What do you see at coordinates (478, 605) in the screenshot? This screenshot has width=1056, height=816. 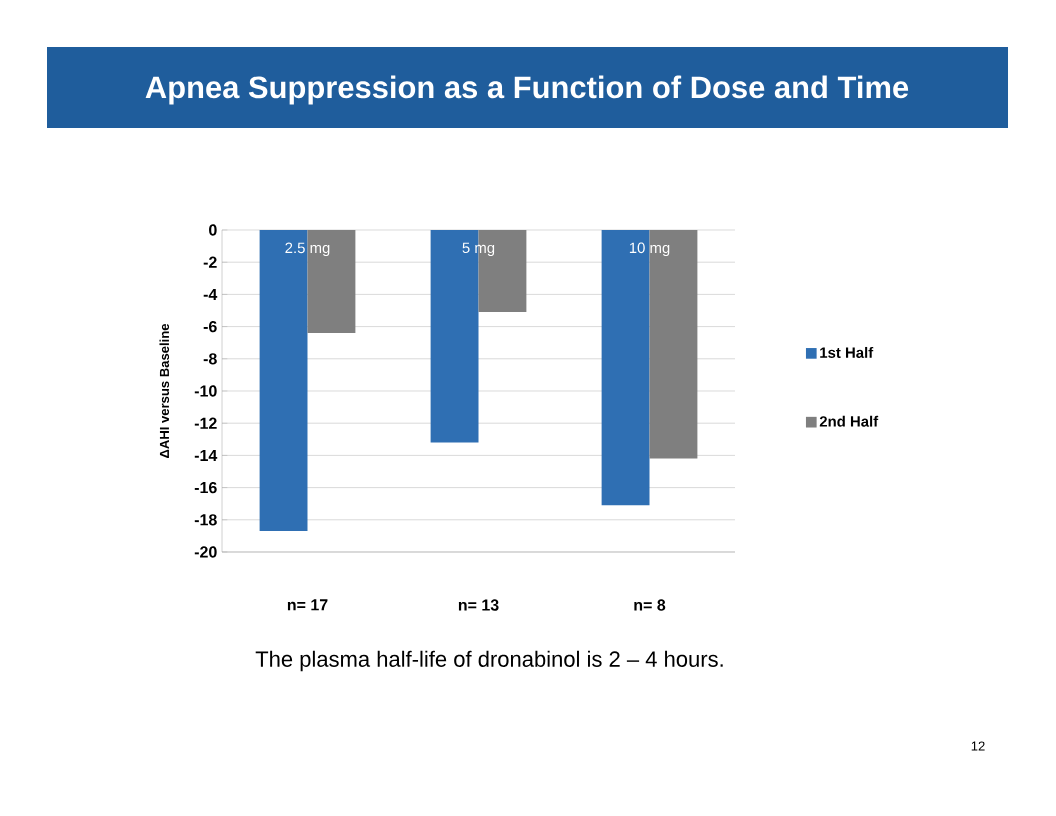 I see `x-tick-label: n= 13` at bounding box center [478, 605].